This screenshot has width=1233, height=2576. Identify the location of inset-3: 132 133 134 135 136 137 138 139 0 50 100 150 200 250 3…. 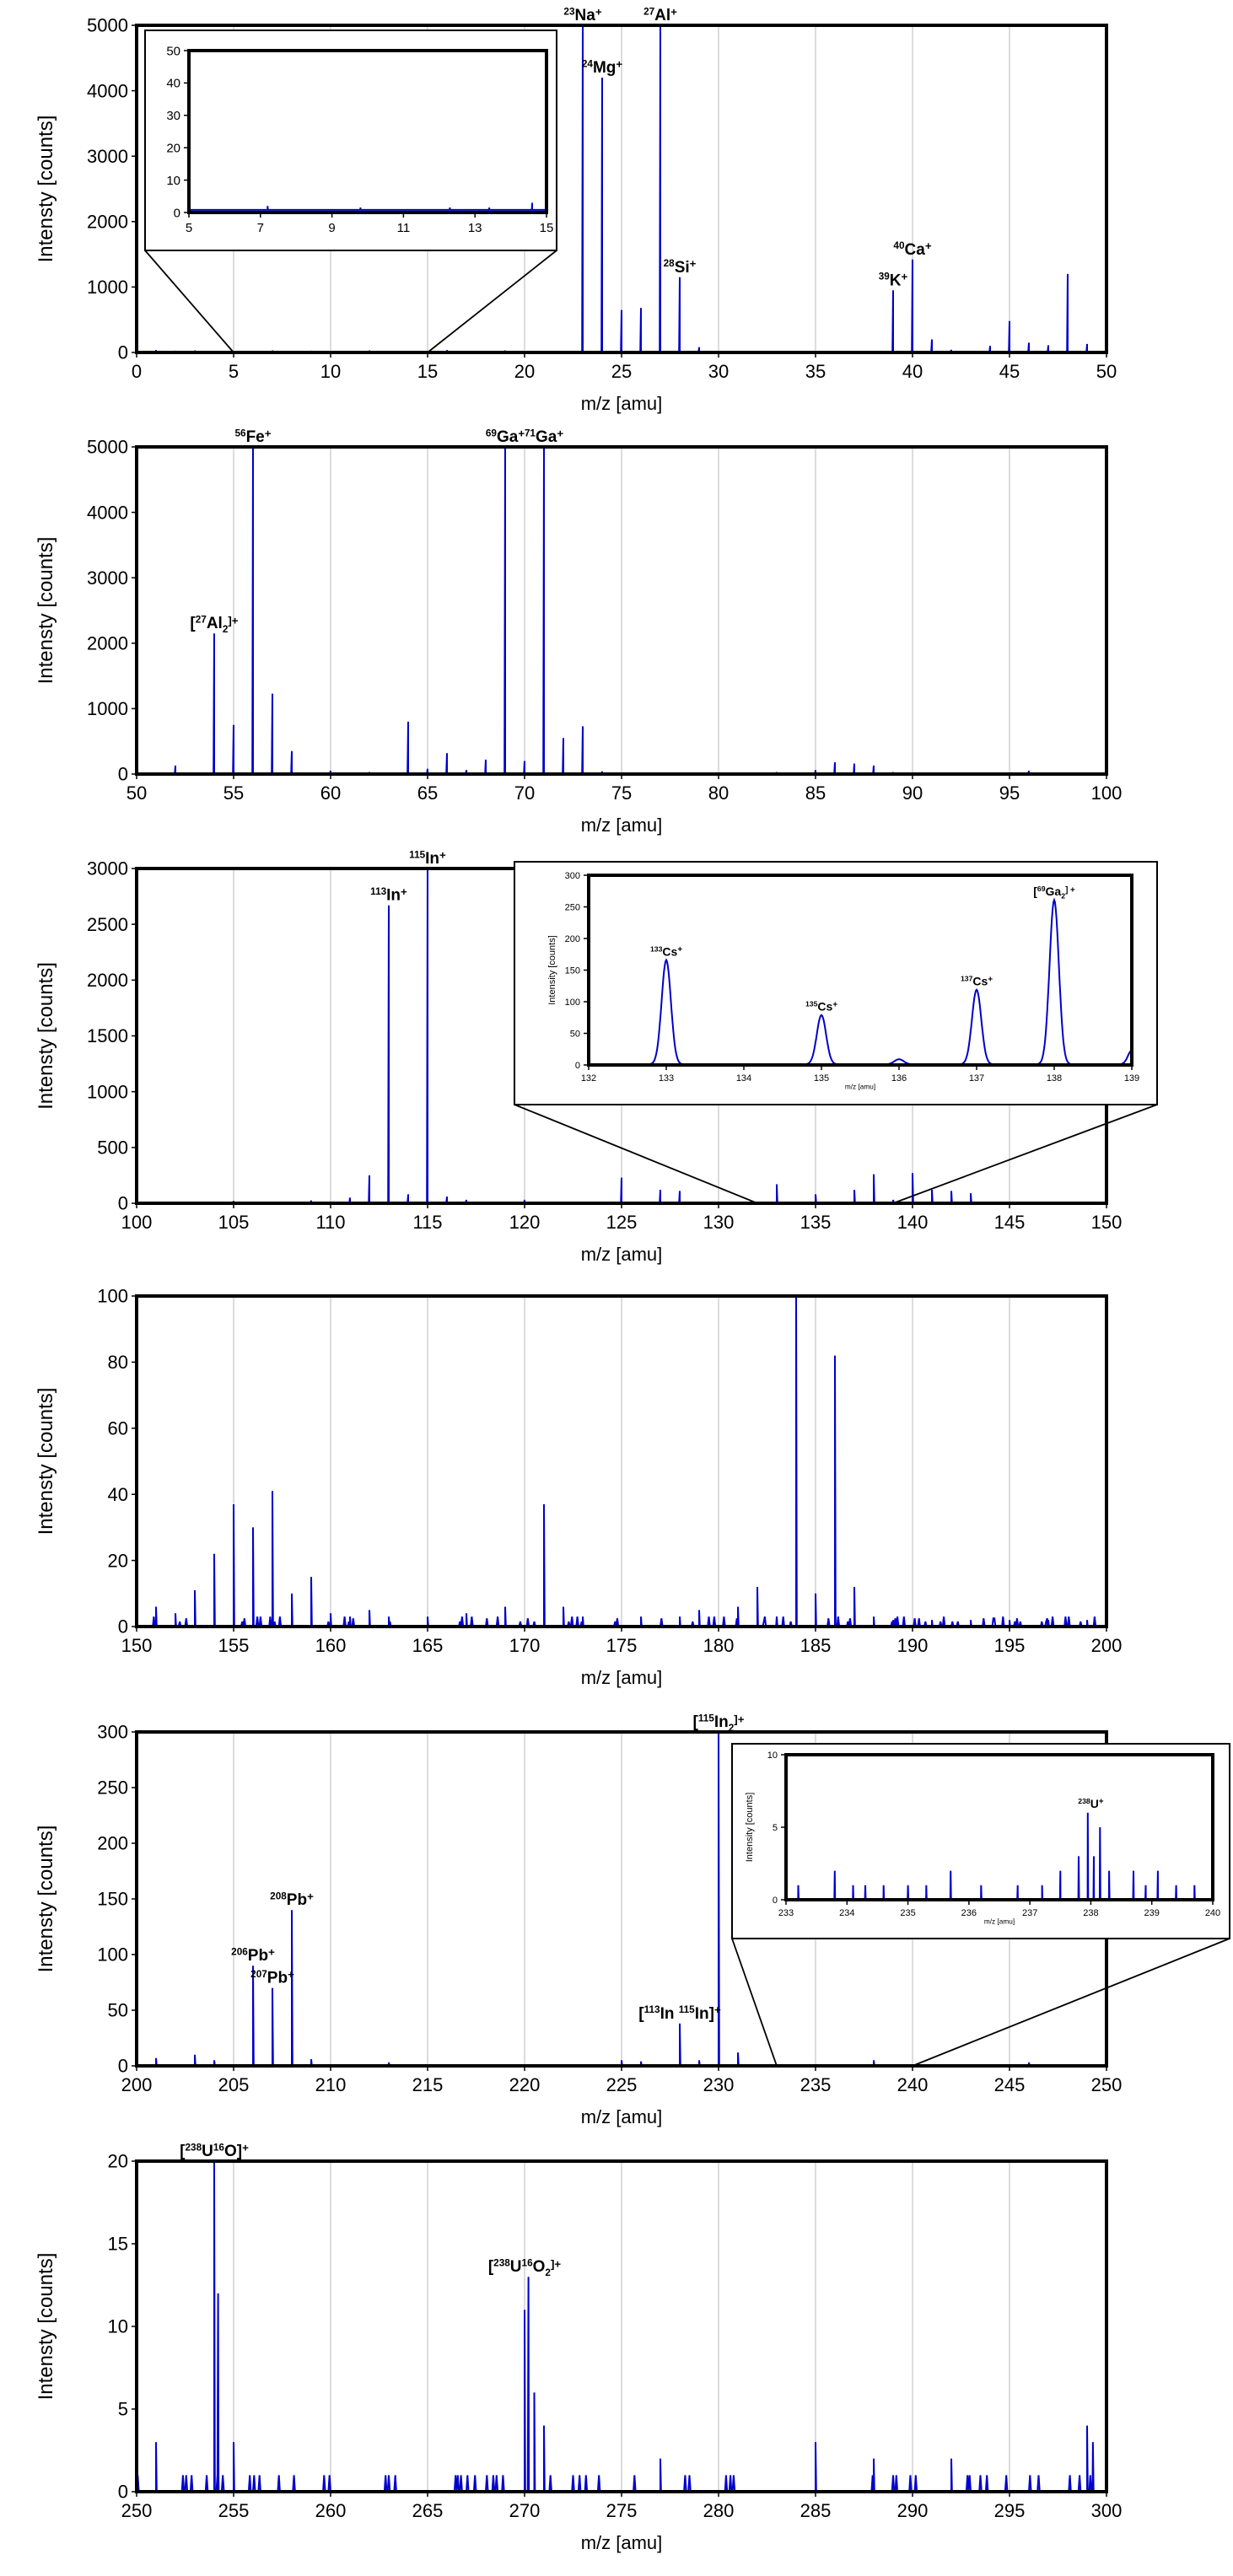
(836, 1032).